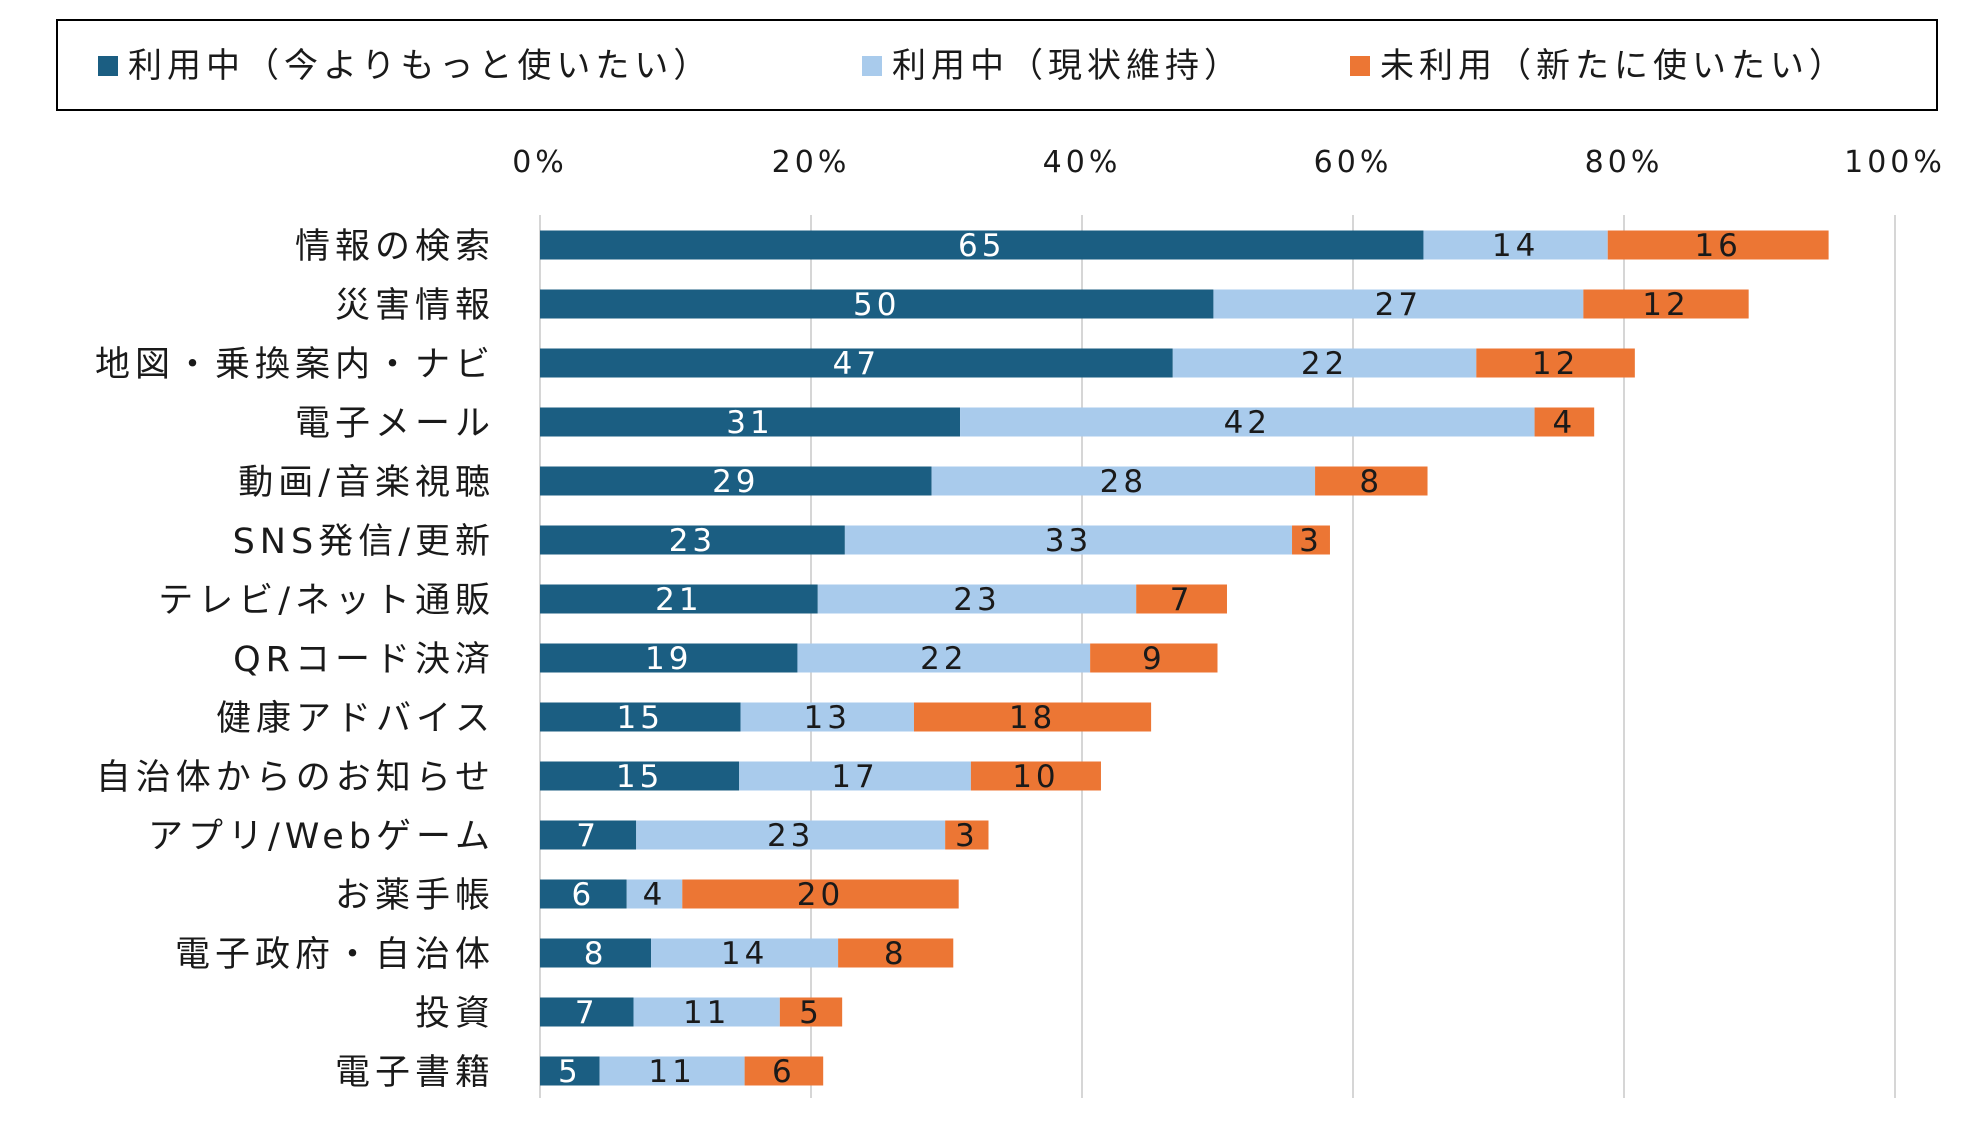 This screenshot has width=1975, height=1139. I want to click on data-label: 42, so click(1247, 423).